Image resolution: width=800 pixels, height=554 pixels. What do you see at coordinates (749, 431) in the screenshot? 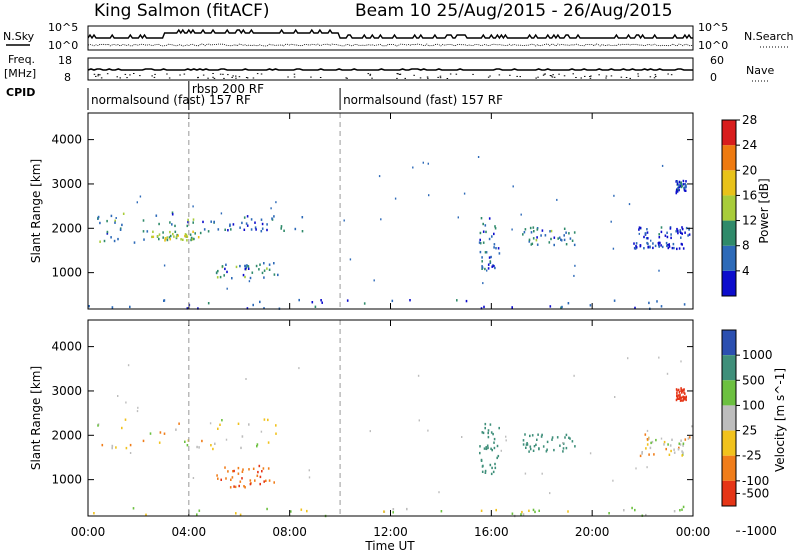
I see `velocity-colorbar-tick-label: 25` at bounding box center [749, 431].